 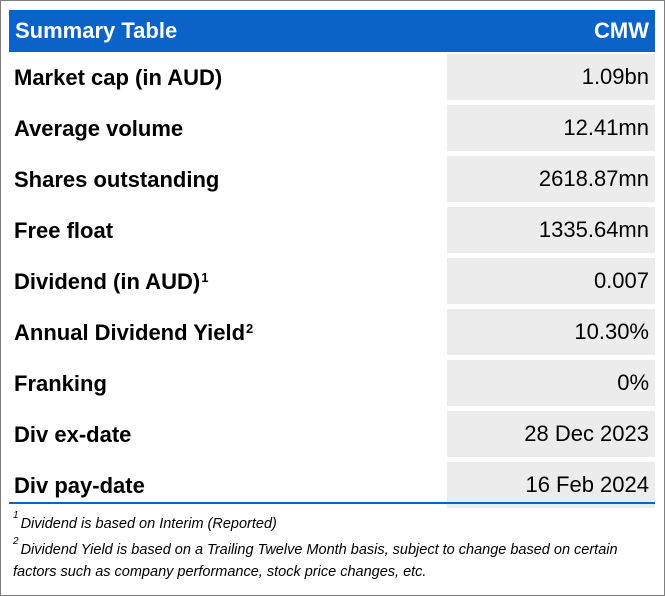 I want to click on table-row: Shares outstanding 2618.87mn, so click(x=332, y=179).